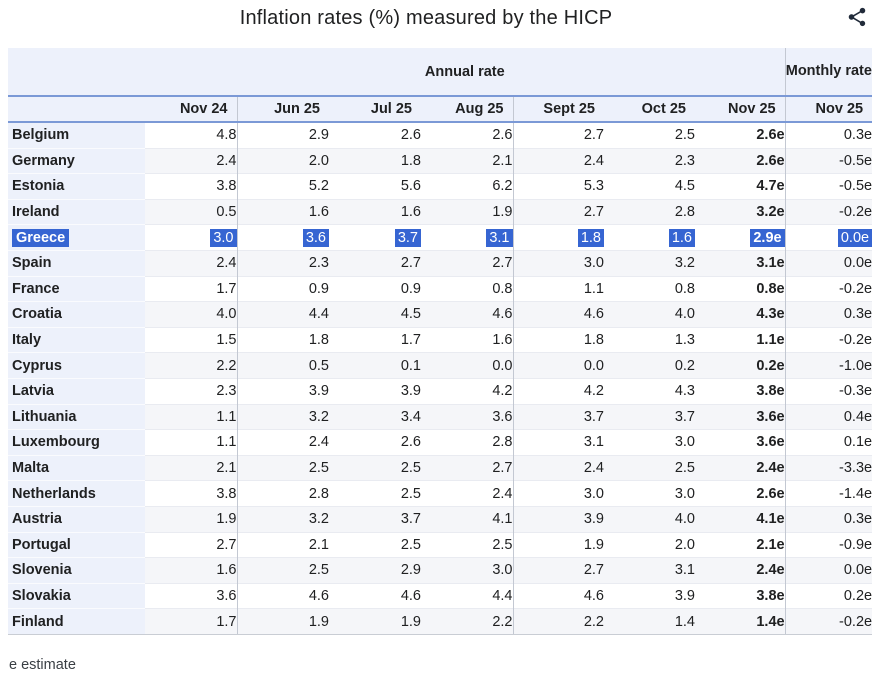 The width and height of the screenshot is (880, 673). Describe the element at coordinates (191, 493) in the screenshot. I see `value-cell: 3.8` at that location.